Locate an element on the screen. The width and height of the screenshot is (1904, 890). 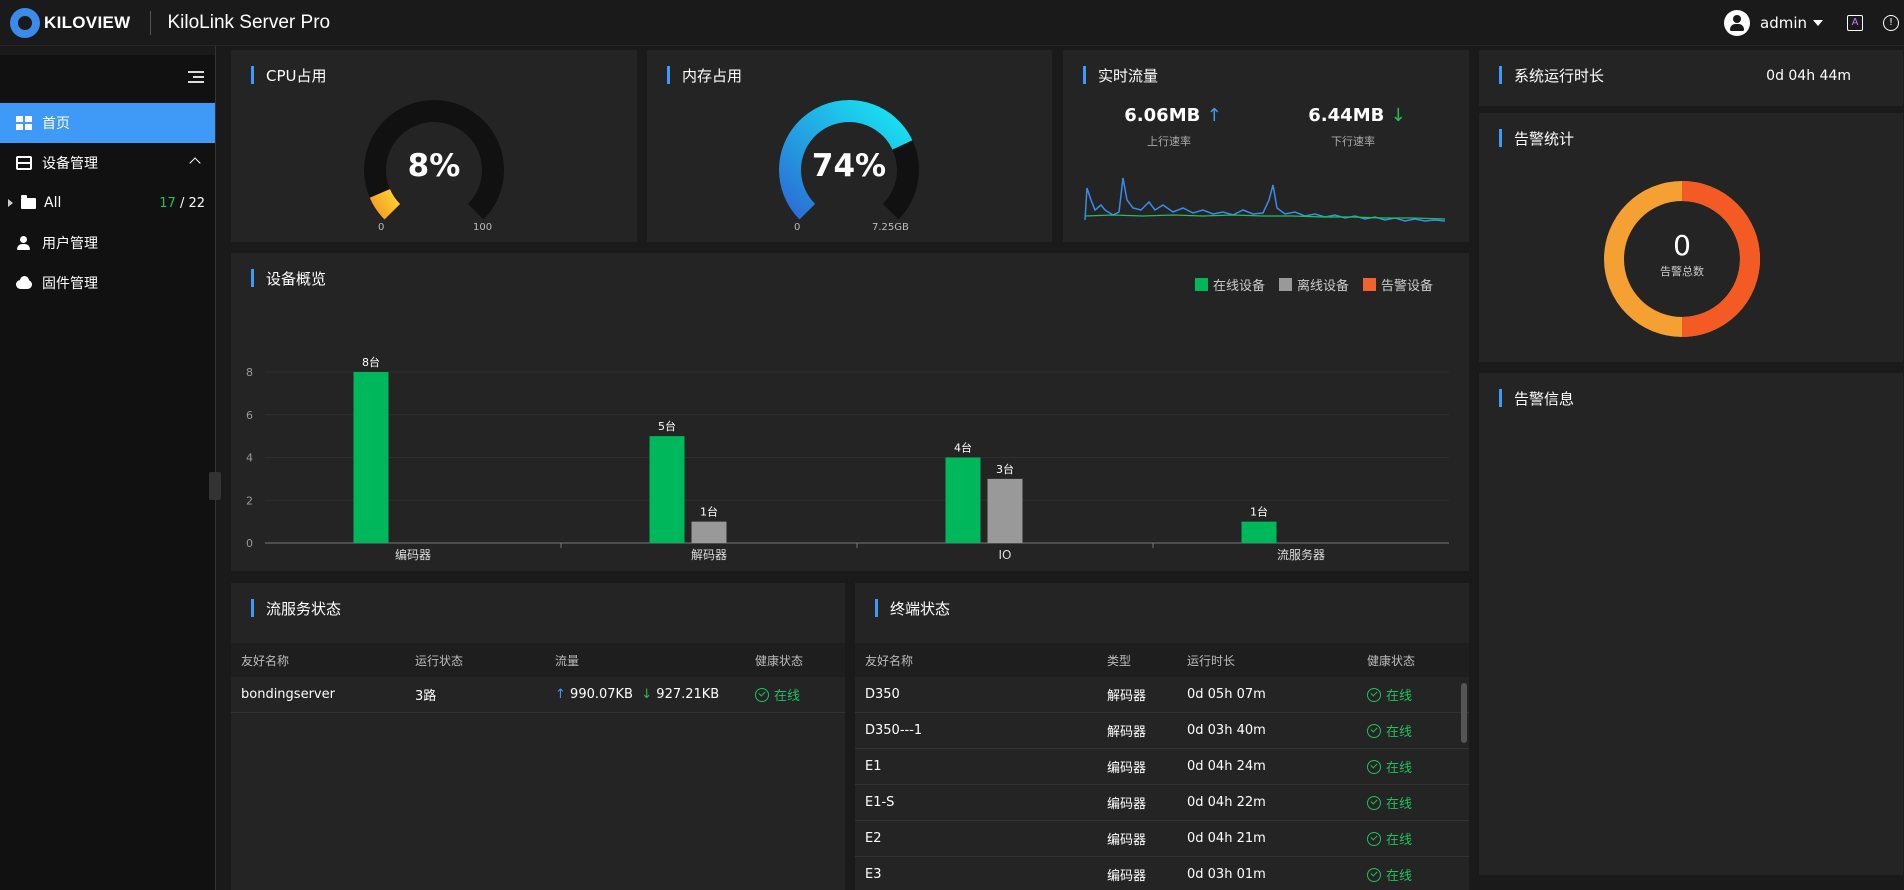
terminal-table-scrollbar is located at coordinates (1464, 713).